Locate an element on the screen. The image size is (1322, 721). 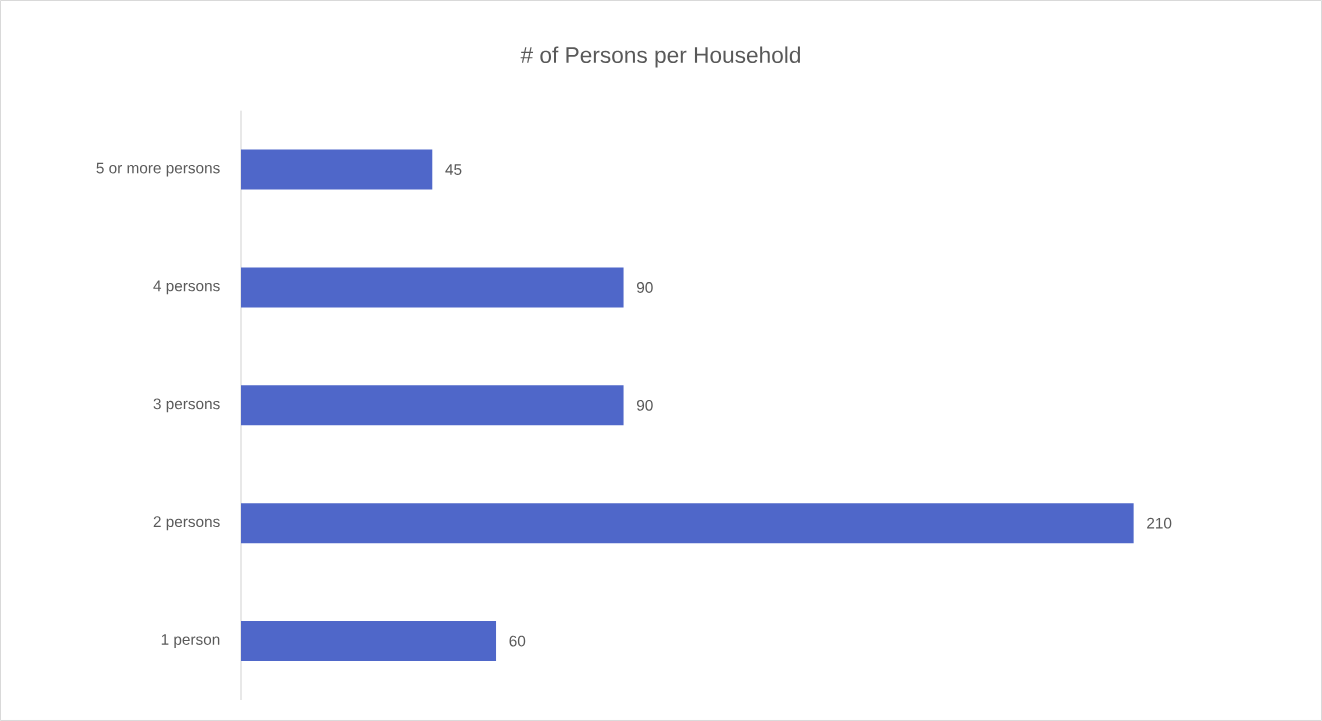
chart-title: # of Persons per Household is located at coordinates (660, 57).